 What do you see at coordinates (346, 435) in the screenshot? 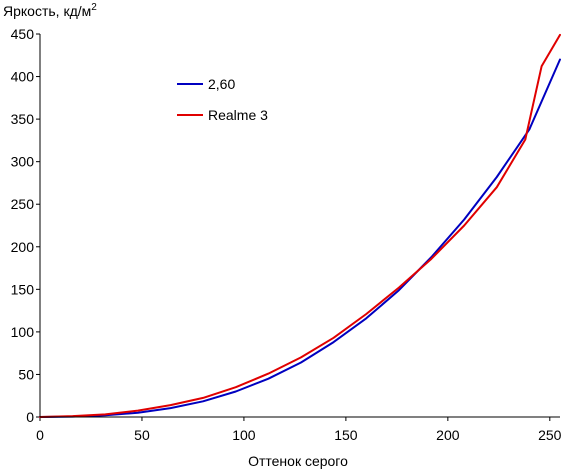
I see `x-tick-label: 150` at bounding box center [346, 435].